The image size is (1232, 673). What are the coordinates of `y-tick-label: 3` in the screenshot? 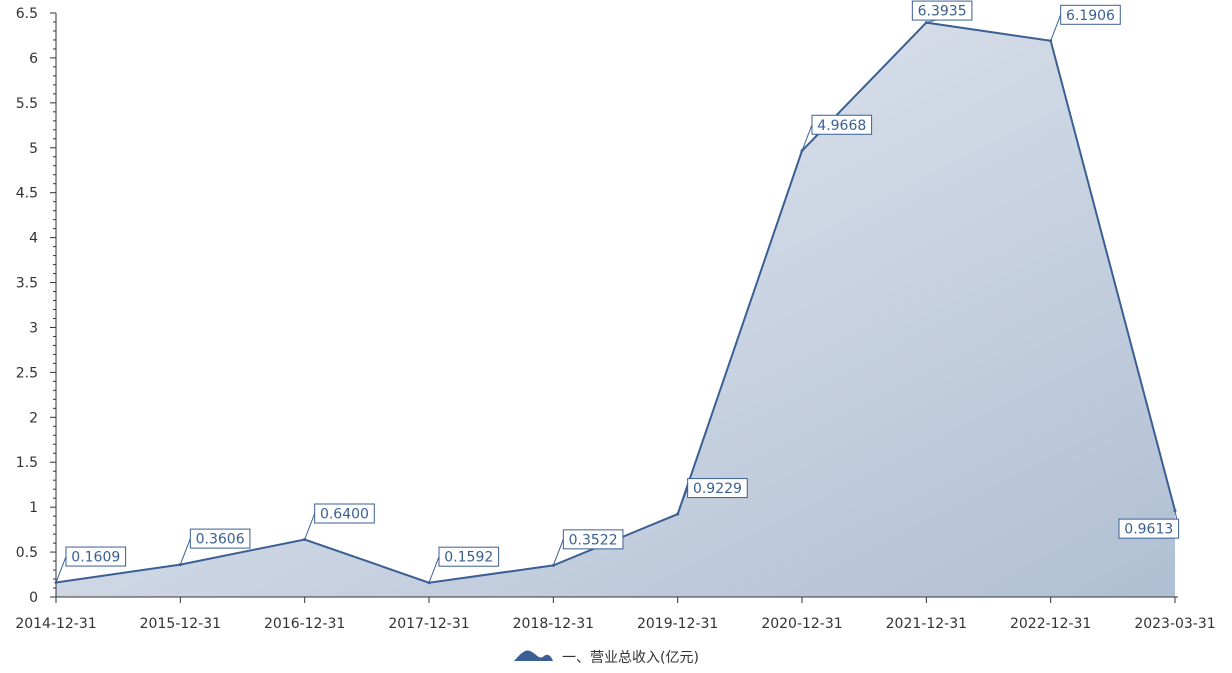 It's located at (33, 328).